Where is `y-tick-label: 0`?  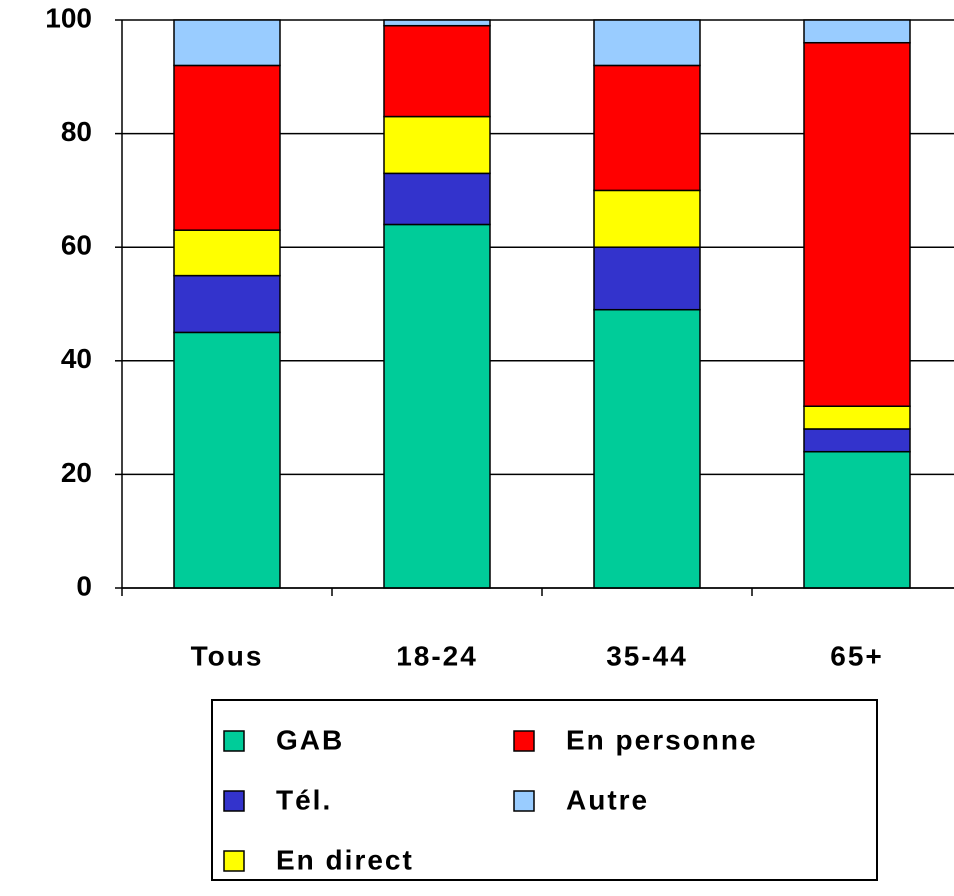
y-tick-label: 0 is located at coordinates (84, 585).